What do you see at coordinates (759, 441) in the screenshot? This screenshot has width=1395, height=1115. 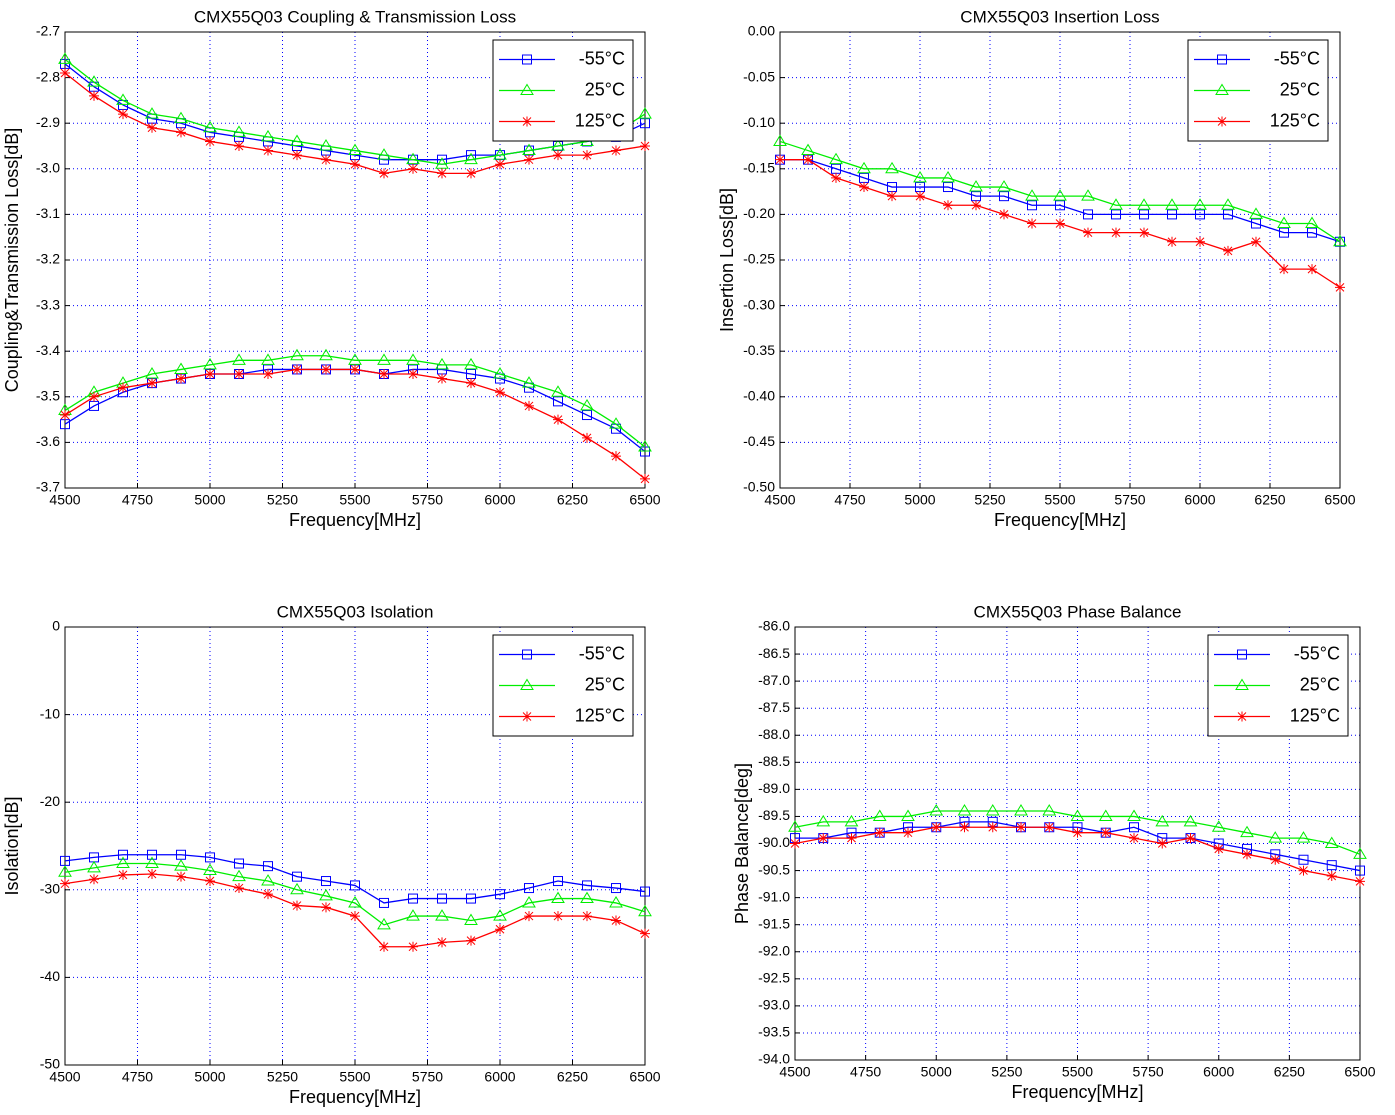 I see `y-tick-label: -0.45` at bounding box center [759, 441].